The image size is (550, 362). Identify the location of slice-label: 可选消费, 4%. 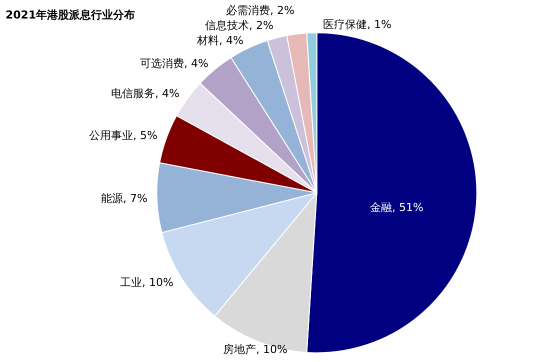
(174, 63).